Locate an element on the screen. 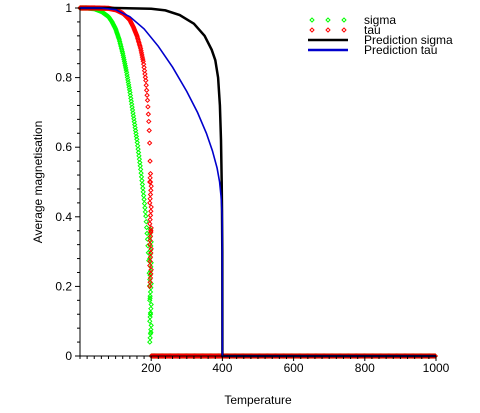 This screenshot has width=480, height=413. y-tick-label: 0.8 is located at coordinates (63, 78).